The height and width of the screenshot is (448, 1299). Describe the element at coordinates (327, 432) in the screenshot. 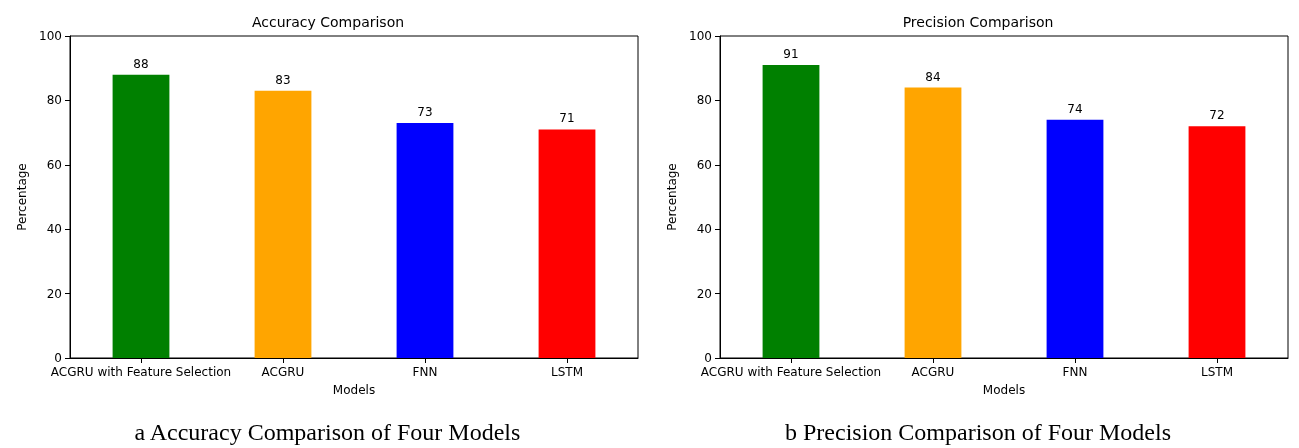

I see `text: a Accuracy Comparison of Four Models` at that location.